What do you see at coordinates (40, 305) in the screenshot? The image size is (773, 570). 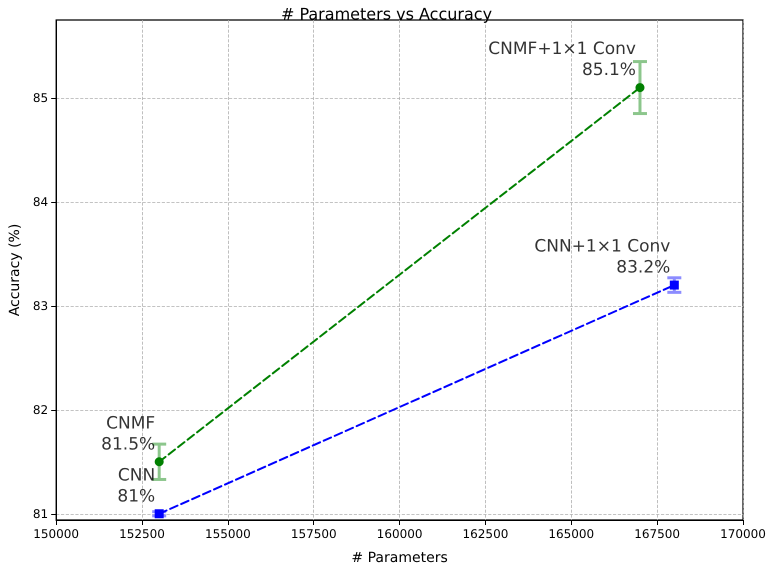 I see `y-tick-label: 83` at bounding box center [40, 305].